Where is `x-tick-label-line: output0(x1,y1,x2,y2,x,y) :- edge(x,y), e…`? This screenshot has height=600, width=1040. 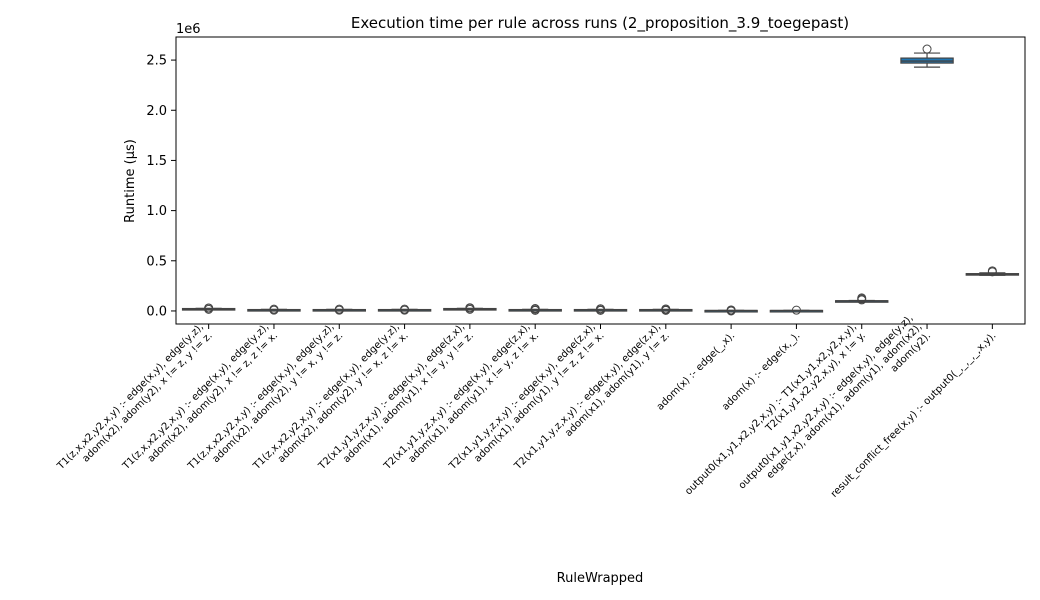 x-tick-label-line: output0(x1,y1,x2,y2,x,y) :- edge(x,y), e… is located at coordinates (826, 402).